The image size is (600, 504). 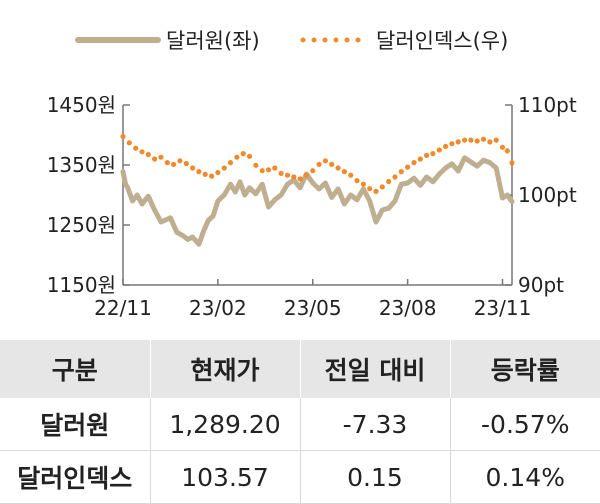 What do you see at coordinates (81, 165) in the screenshot?
I see `left-tick-label: 1350원` at bounding box center [81, 165].